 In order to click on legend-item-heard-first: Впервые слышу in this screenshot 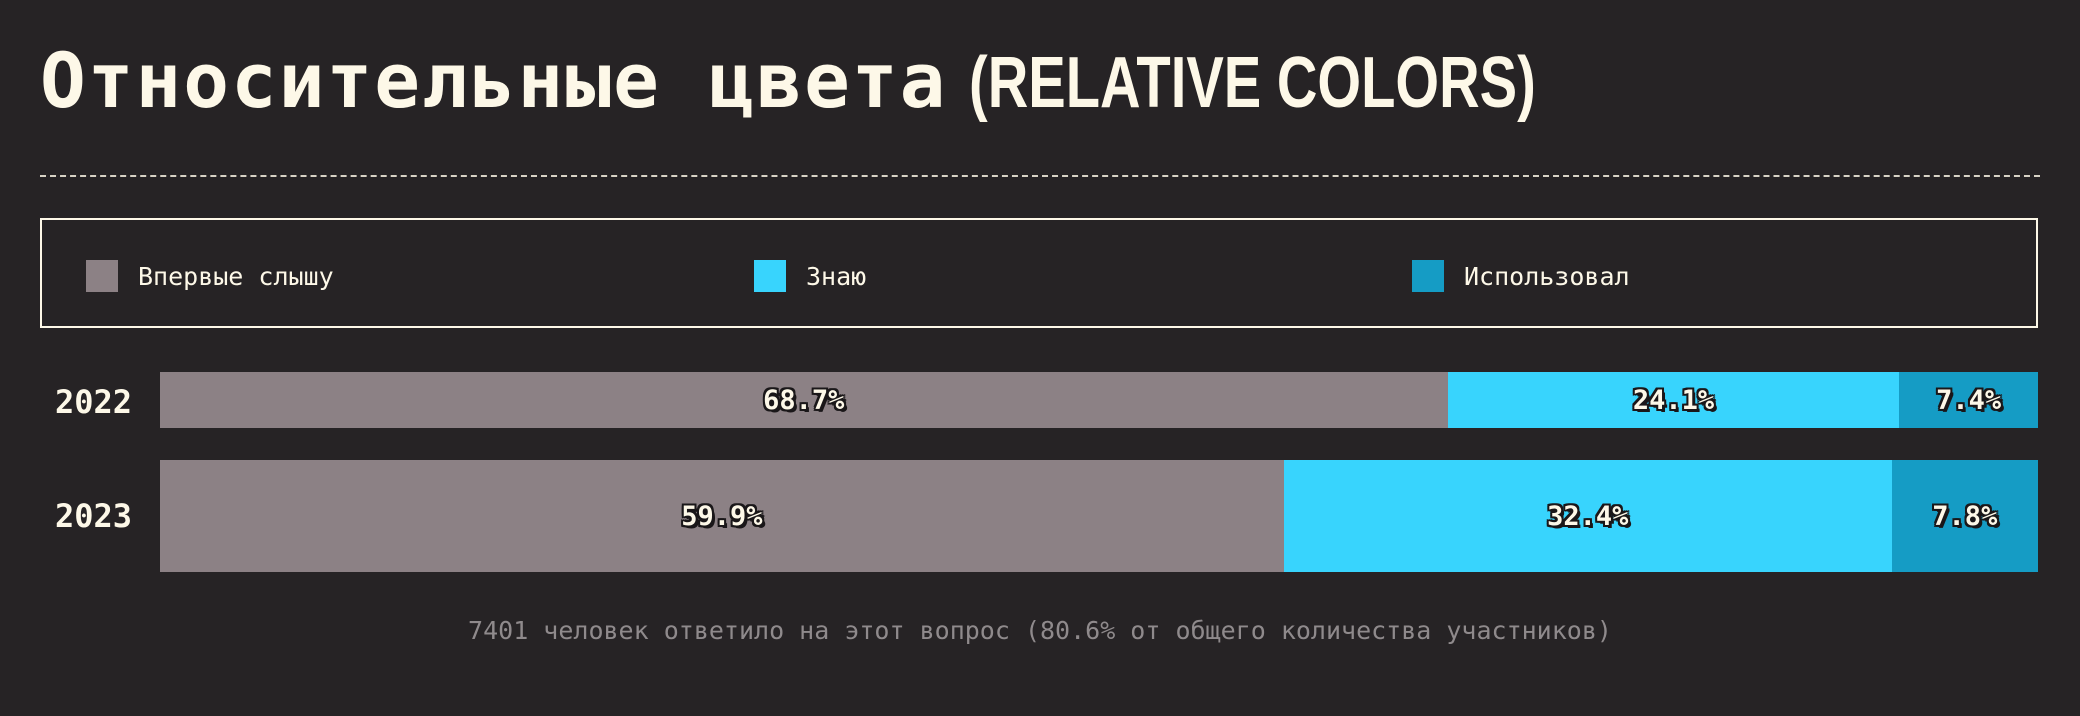, I will do `click(210, 276)`.